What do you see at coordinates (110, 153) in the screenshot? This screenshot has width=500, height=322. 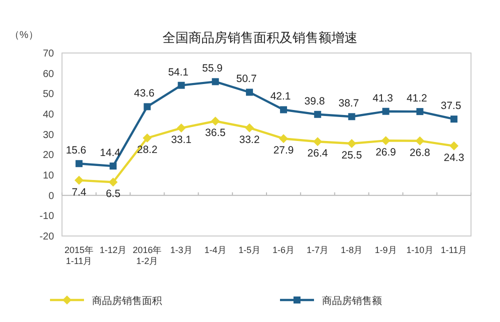 I see `data-label: 14.4` at bounding box center [110, 153].